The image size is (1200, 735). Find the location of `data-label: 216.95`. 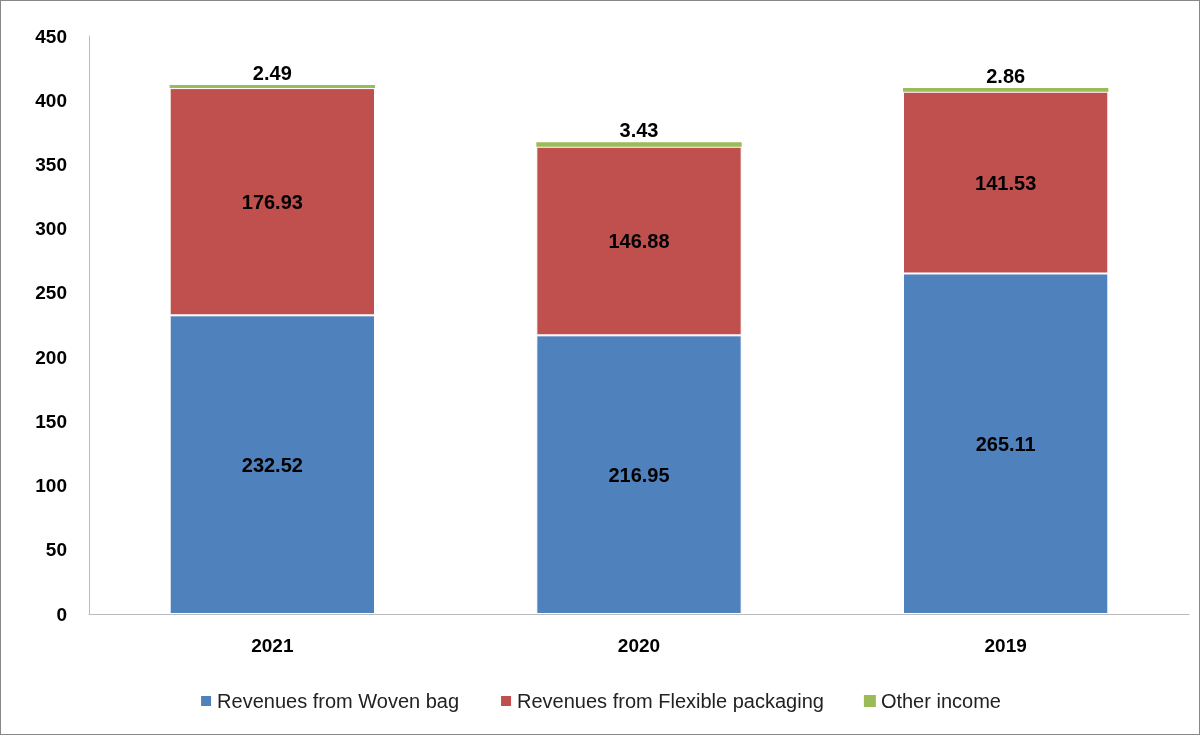

data-label: 216.95 is located at coordinates (639, 474).